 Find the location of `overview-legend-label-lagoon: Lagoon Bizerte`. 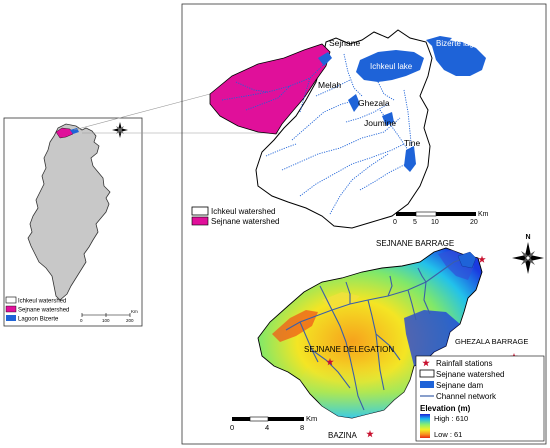

overview-legend-label-lagoon: Lagoon Bizerte is located at coordinates (38, 320).